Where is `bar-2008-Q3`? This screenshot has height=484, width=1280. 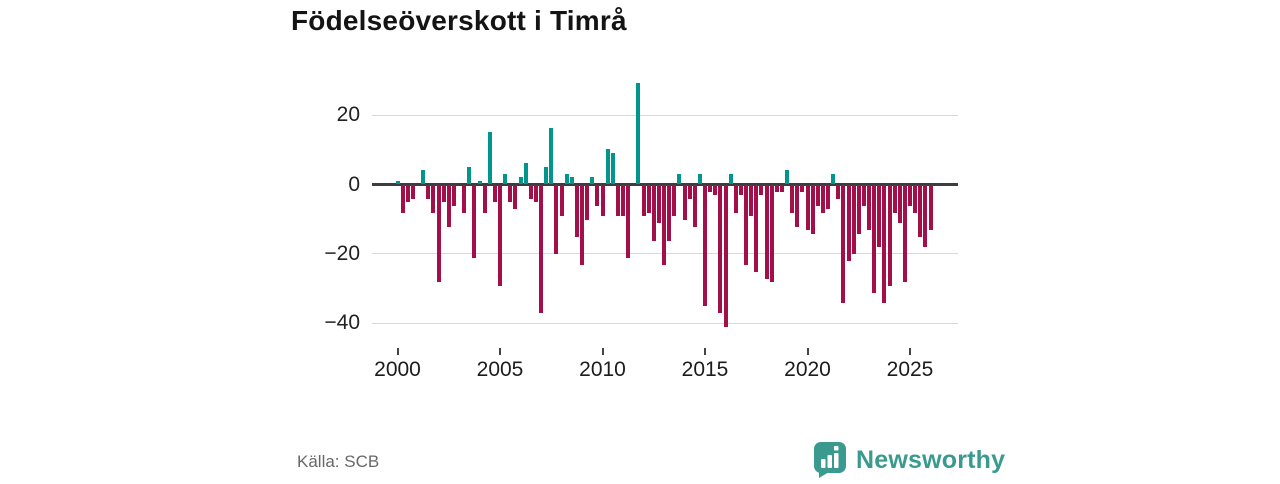
bar-2008-Q3 is located at coordinates (571, 180).